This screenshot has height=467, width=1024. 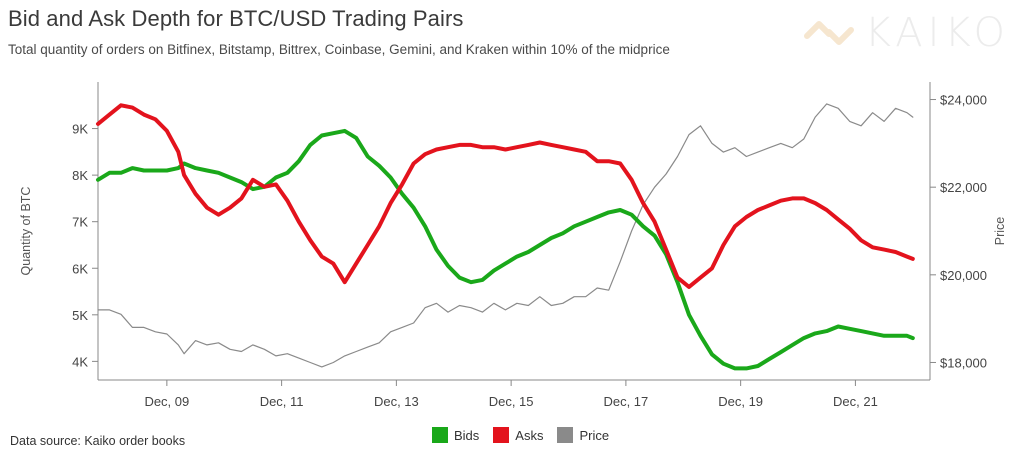 I want to click on y-left-tick-label: 6K, so click(x=80, y=268).